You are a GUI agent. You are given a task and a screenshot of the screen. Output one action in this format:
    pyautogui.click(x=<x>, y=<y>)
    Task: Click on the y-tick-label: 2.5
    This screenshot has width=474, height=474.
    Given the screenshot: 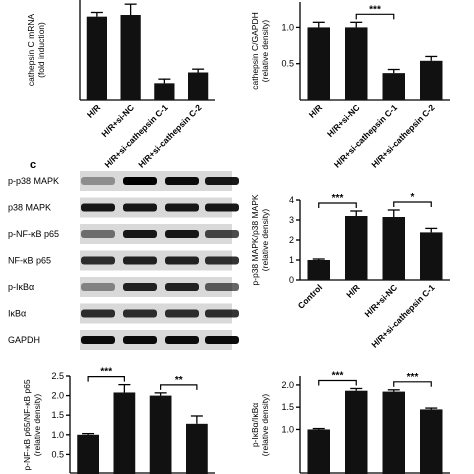 What is the action you would take?
    pyautogui.click(x=57, y=376)
    